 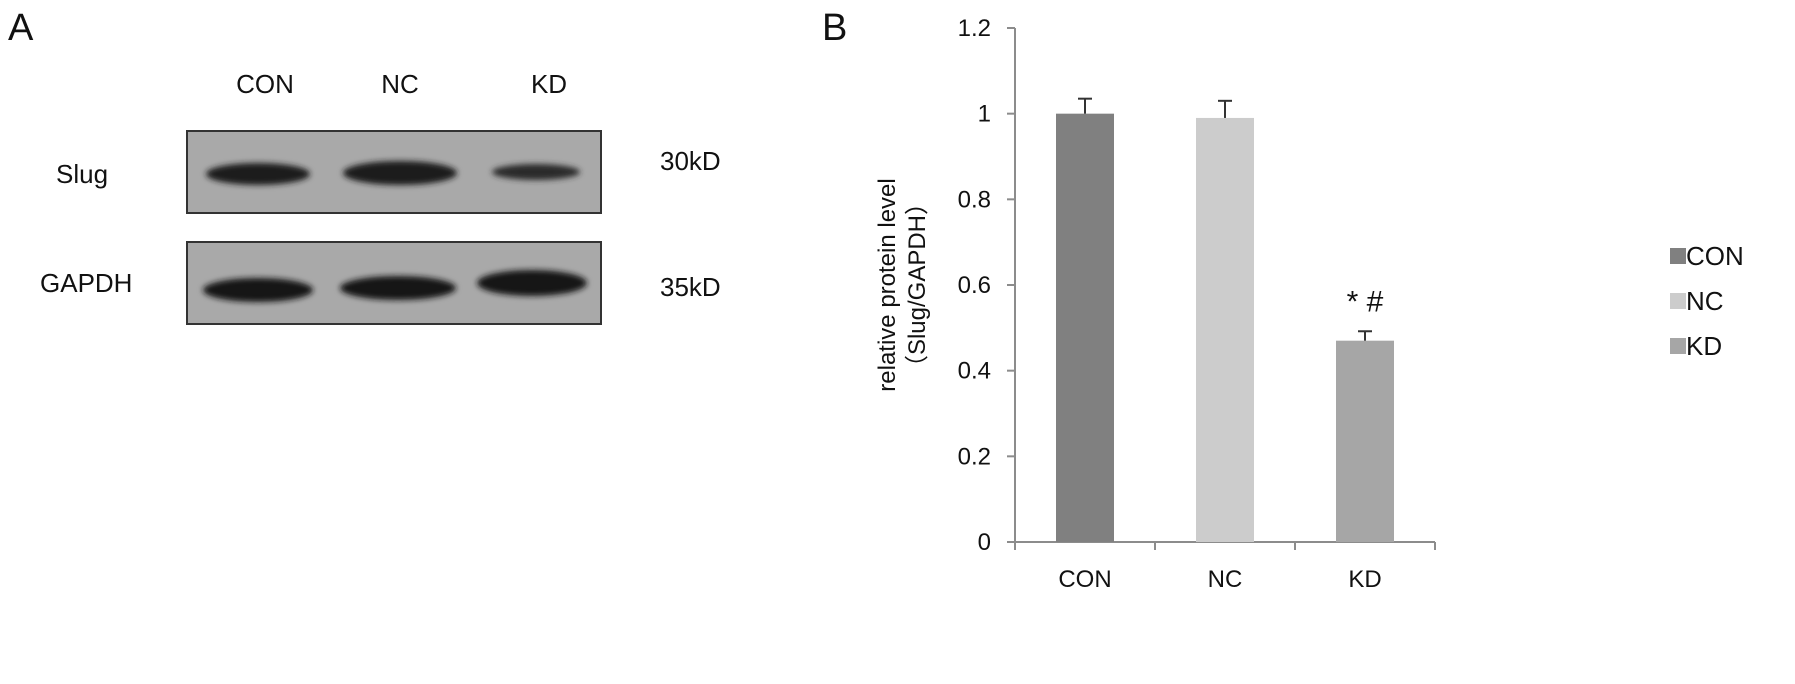 I want to click on gapdh-bands, so click(x=395, y=286).